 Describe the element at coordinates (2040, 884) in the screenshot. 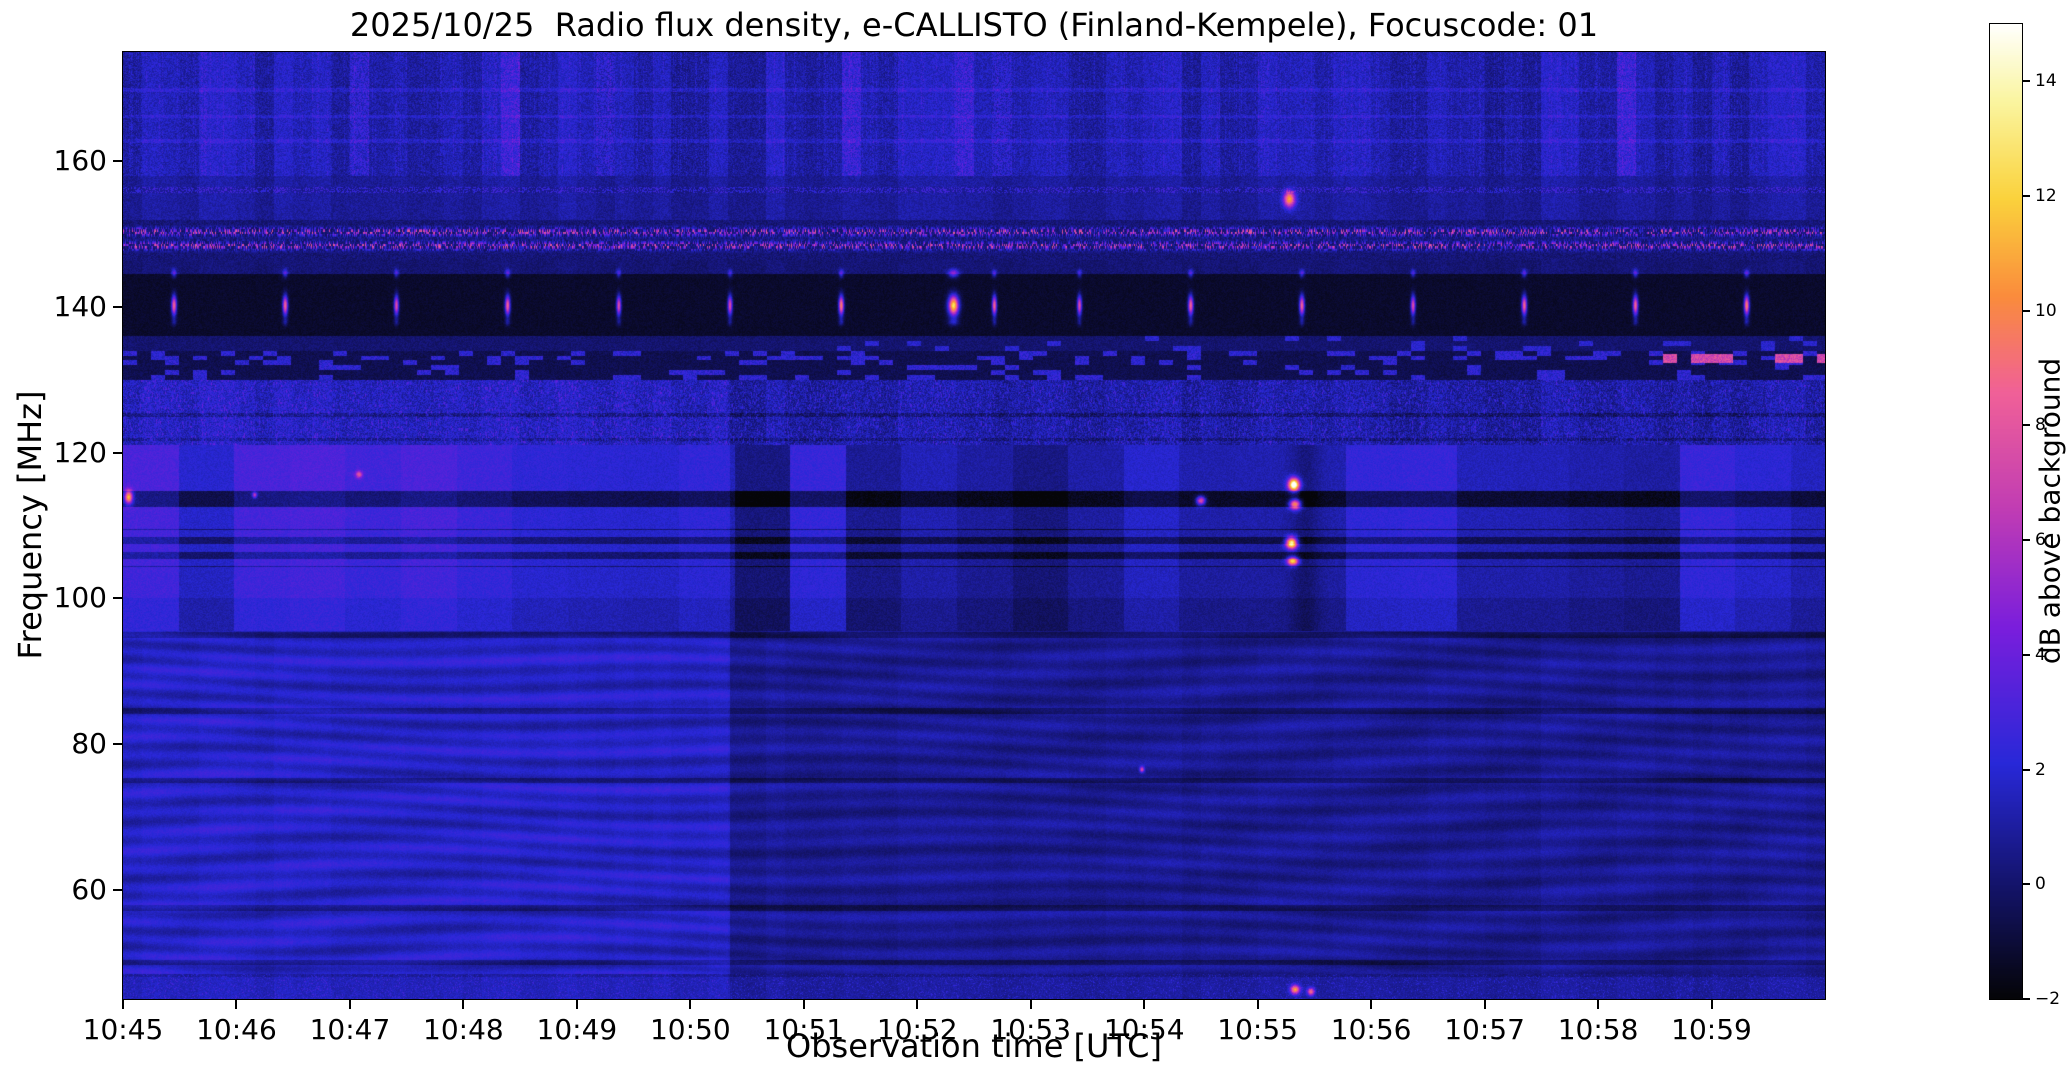

I see `colorbar-tick-label: 0` at that location.